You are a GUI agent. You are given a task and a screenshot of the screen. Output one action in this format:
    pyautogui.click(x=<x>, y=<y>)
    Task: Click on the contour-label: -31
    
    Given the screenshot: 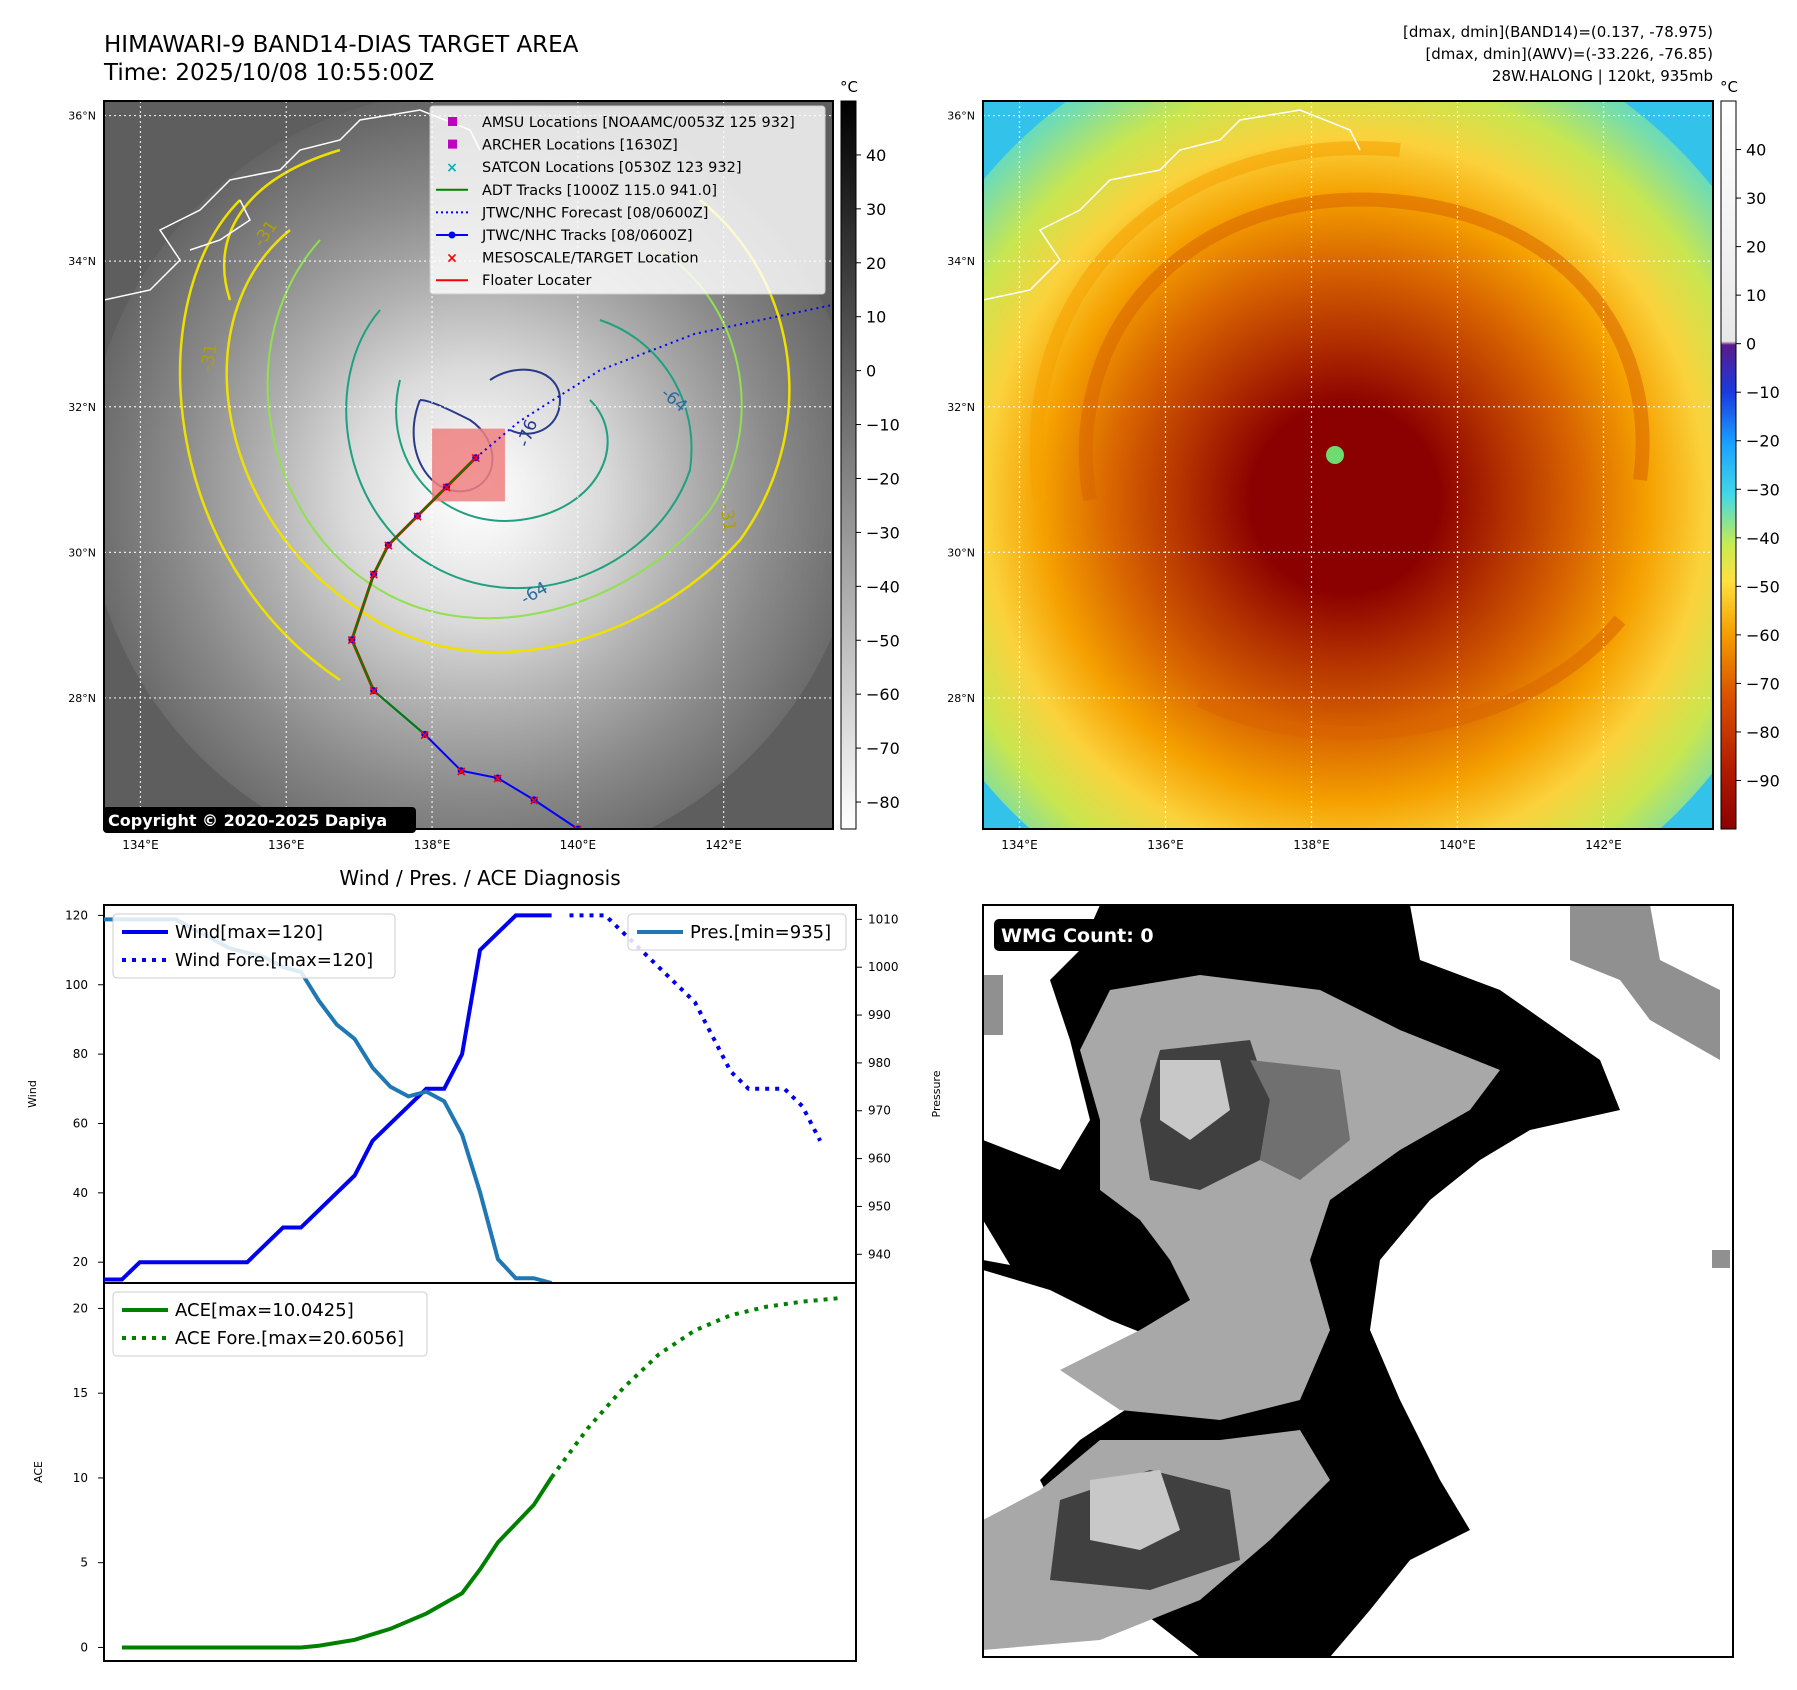 What is the action you would take?
    pyautogui.click(x=209, y=357)
    